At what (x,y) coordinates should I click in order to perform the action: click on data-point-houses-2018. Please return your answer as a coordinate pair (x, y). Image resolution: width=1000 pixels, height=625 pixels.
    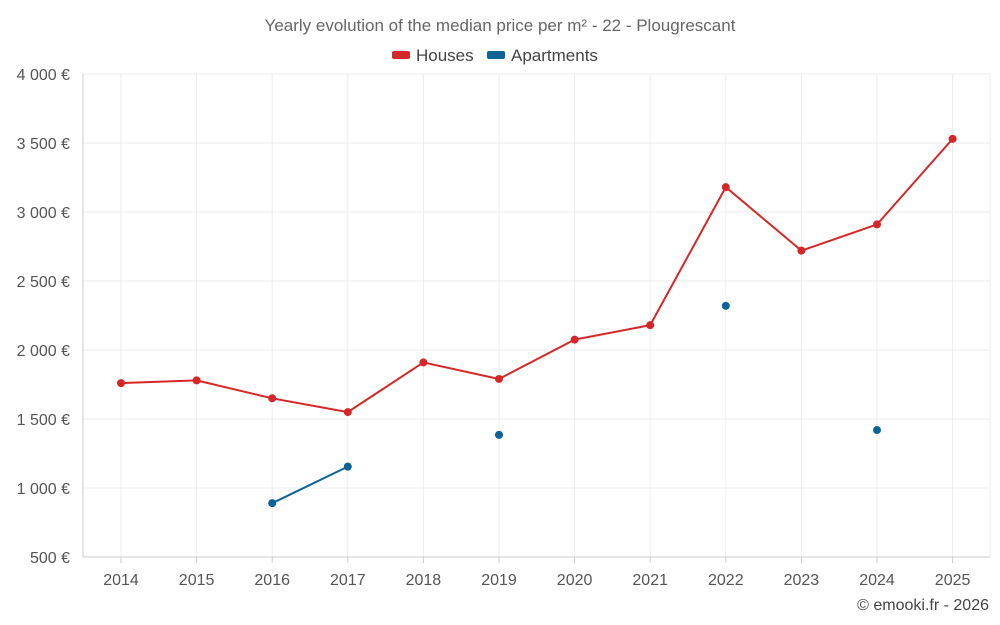
    Looking at the image, I should click on (423, 362).